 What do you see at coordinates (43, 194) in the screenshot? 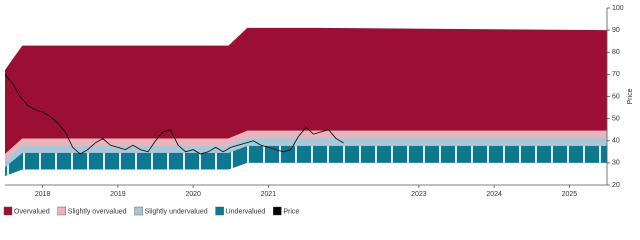
I see `x-tick-label: 2018` at bounding box center [43, 194].